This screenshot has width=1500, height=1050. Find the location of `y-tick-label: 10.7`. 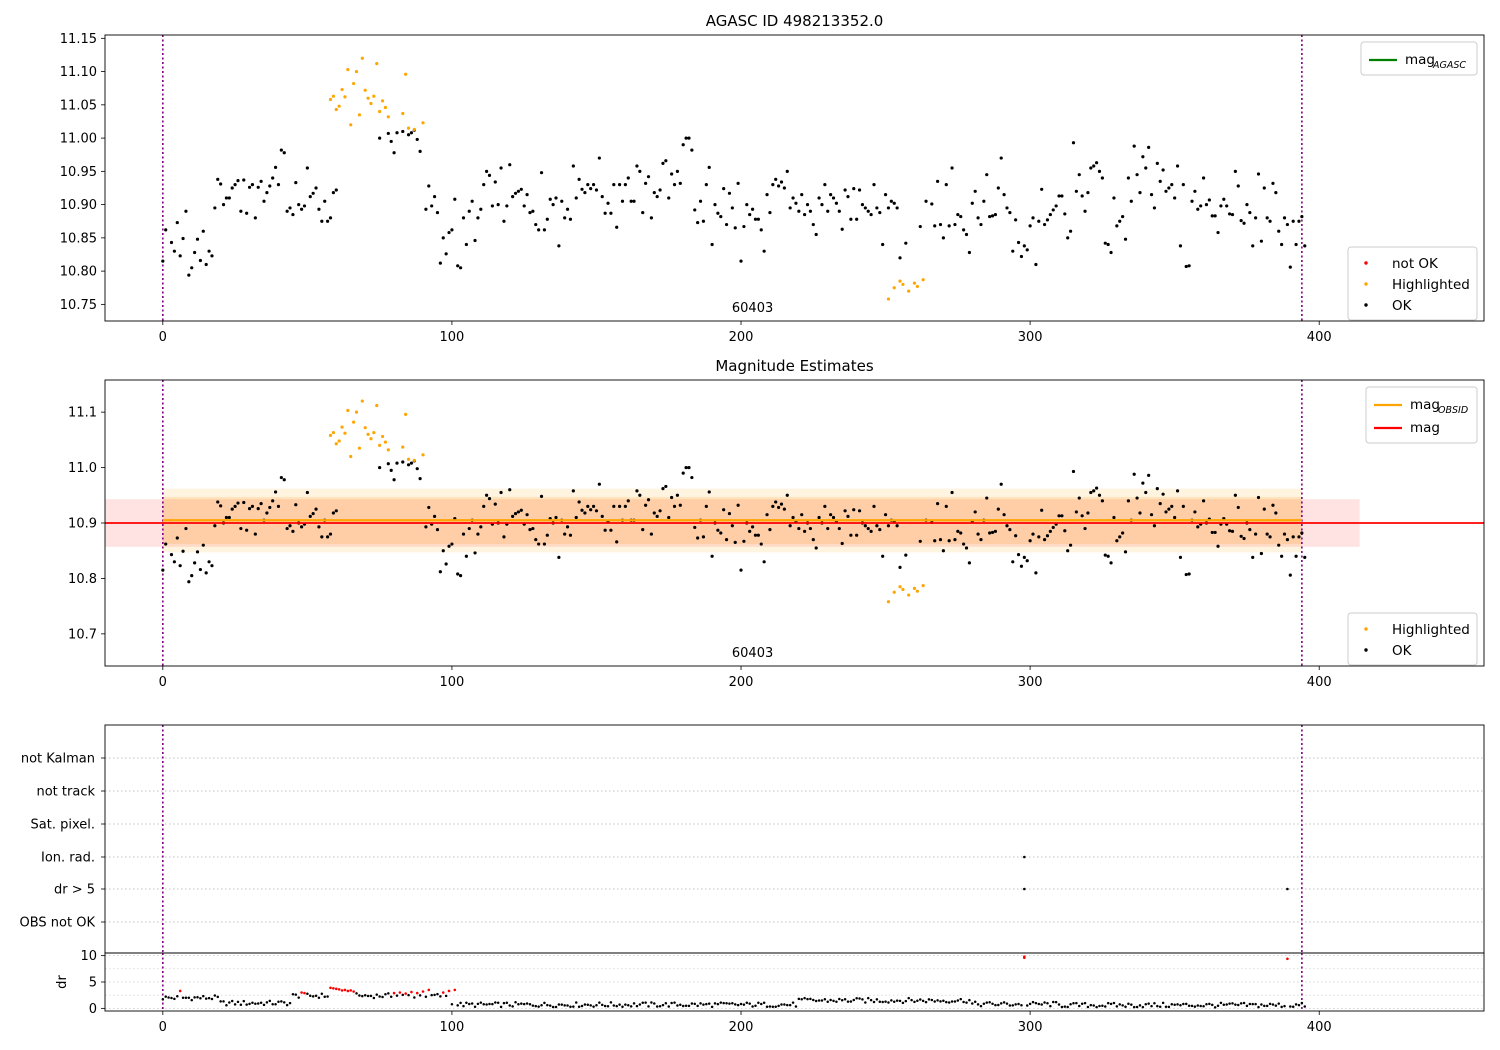

y-tick-label: 10.7 is located at coordinates (82, 634).